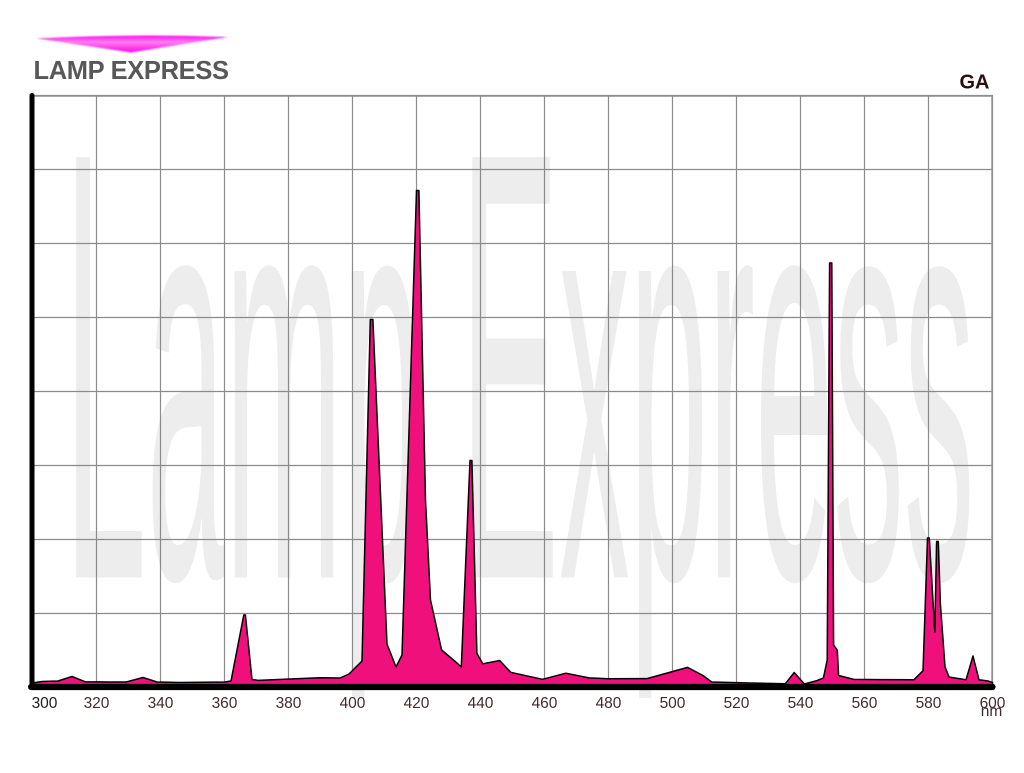  I want to click on svg-text: 560, so click(865, 703).